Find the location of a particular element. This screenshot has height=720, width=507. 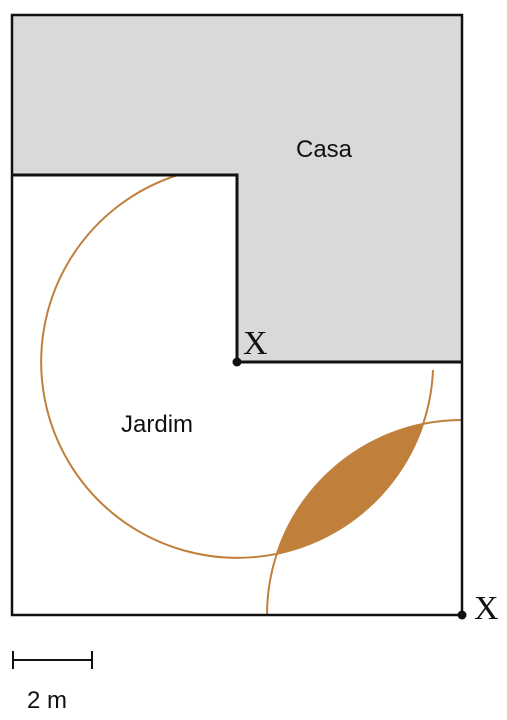

scale-label: 2 m is located at coordinates (47, 700).